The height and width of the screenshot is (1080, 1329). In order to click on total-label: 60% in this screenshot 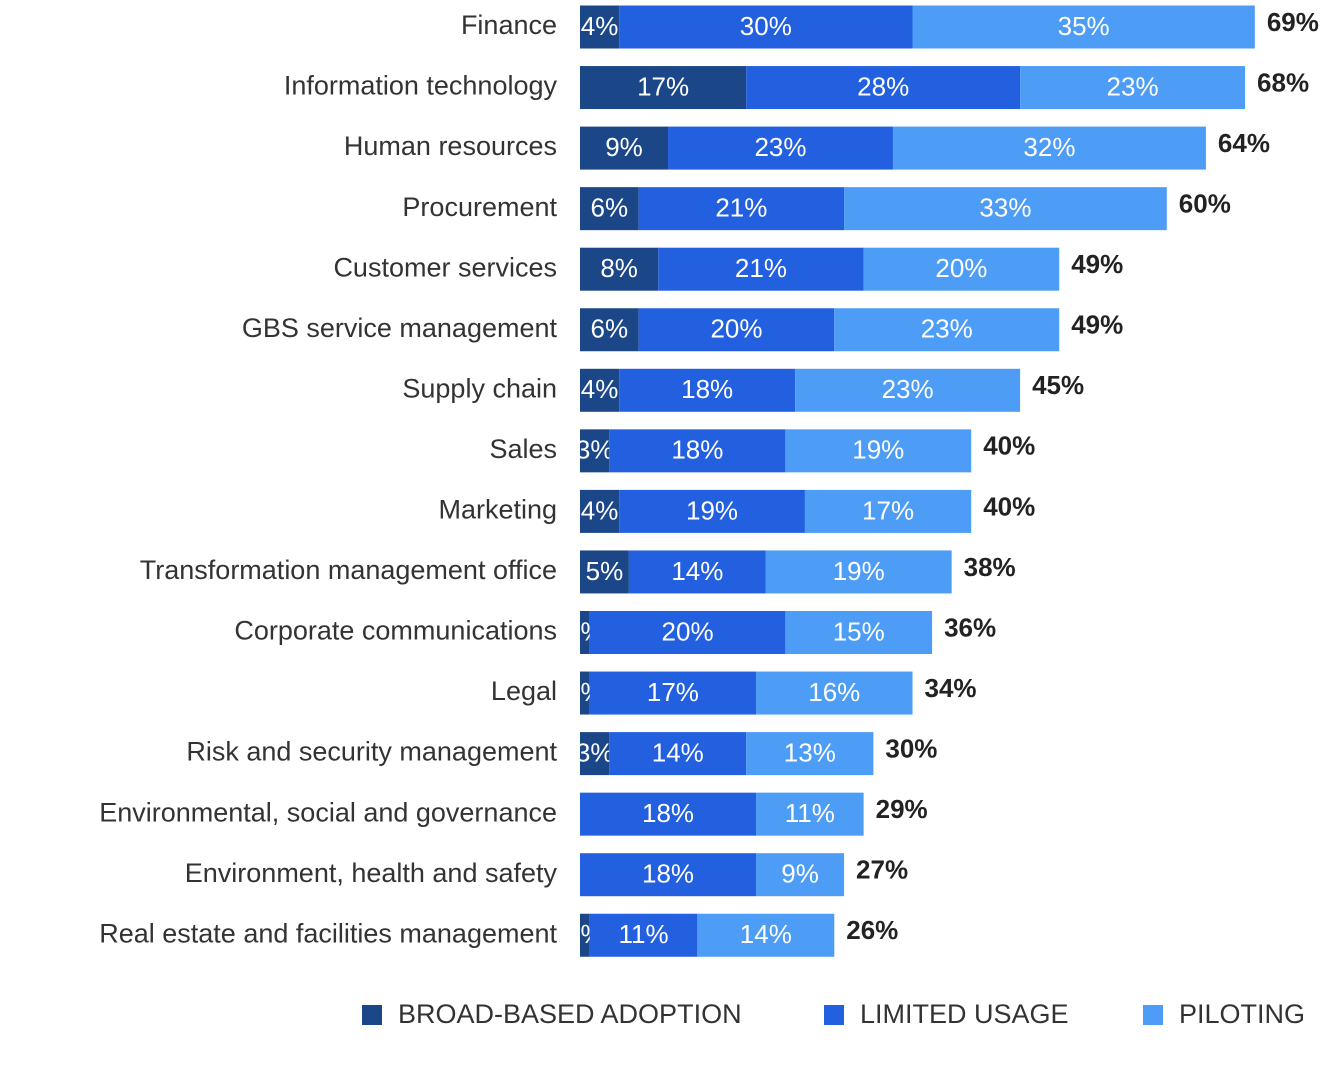, I will do `click(1205, 204)`.